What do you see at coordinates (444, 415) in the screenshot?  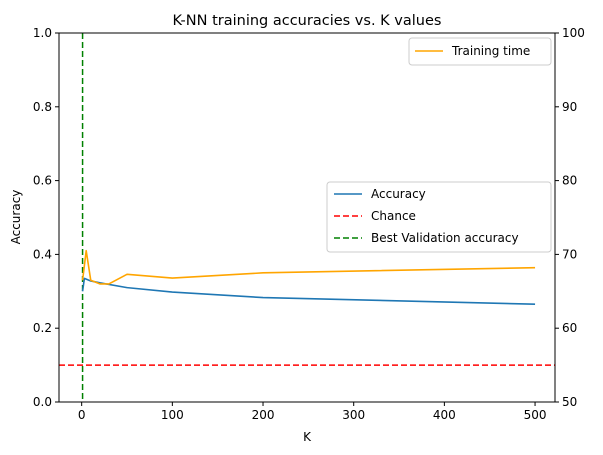 I see `x-tick-label: 400` at bounding box center [444, 415].